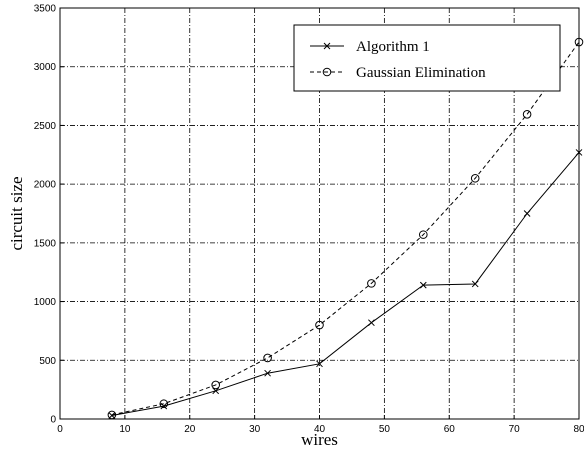 The image size is (584, 452). Describe the element at coordinates (319, 439) in the screenshot. I see `x-axis-label: wires` at that location.